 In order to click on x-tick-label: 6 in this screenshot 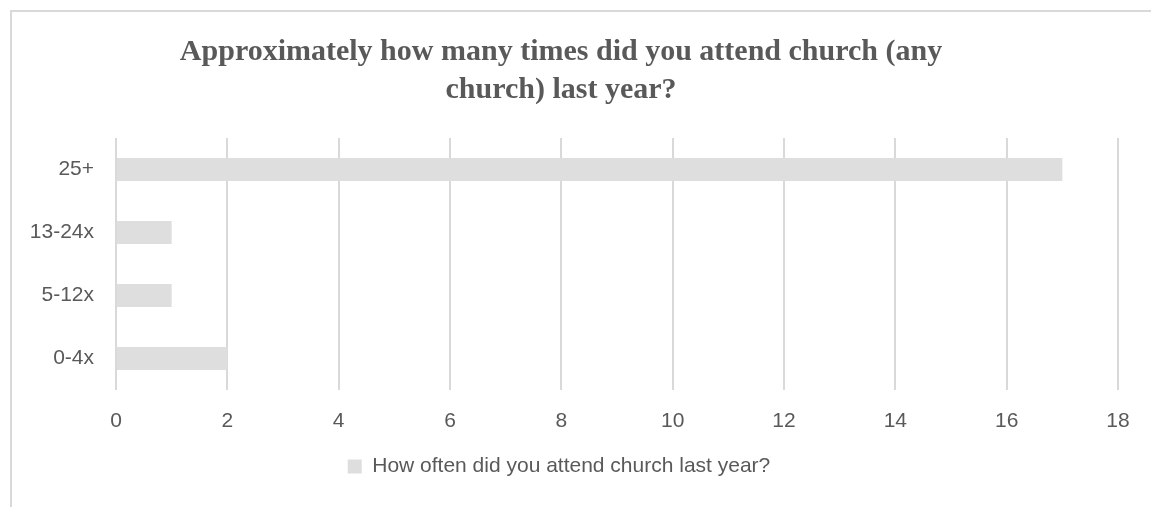, I will do `click(450, 420)`.